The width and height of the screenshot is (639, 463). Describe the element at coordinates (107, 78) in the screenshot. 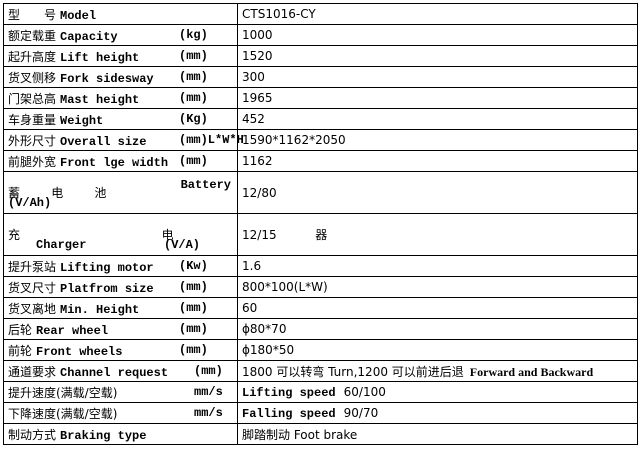

I see `label-en: Fork sidesway` at that location.